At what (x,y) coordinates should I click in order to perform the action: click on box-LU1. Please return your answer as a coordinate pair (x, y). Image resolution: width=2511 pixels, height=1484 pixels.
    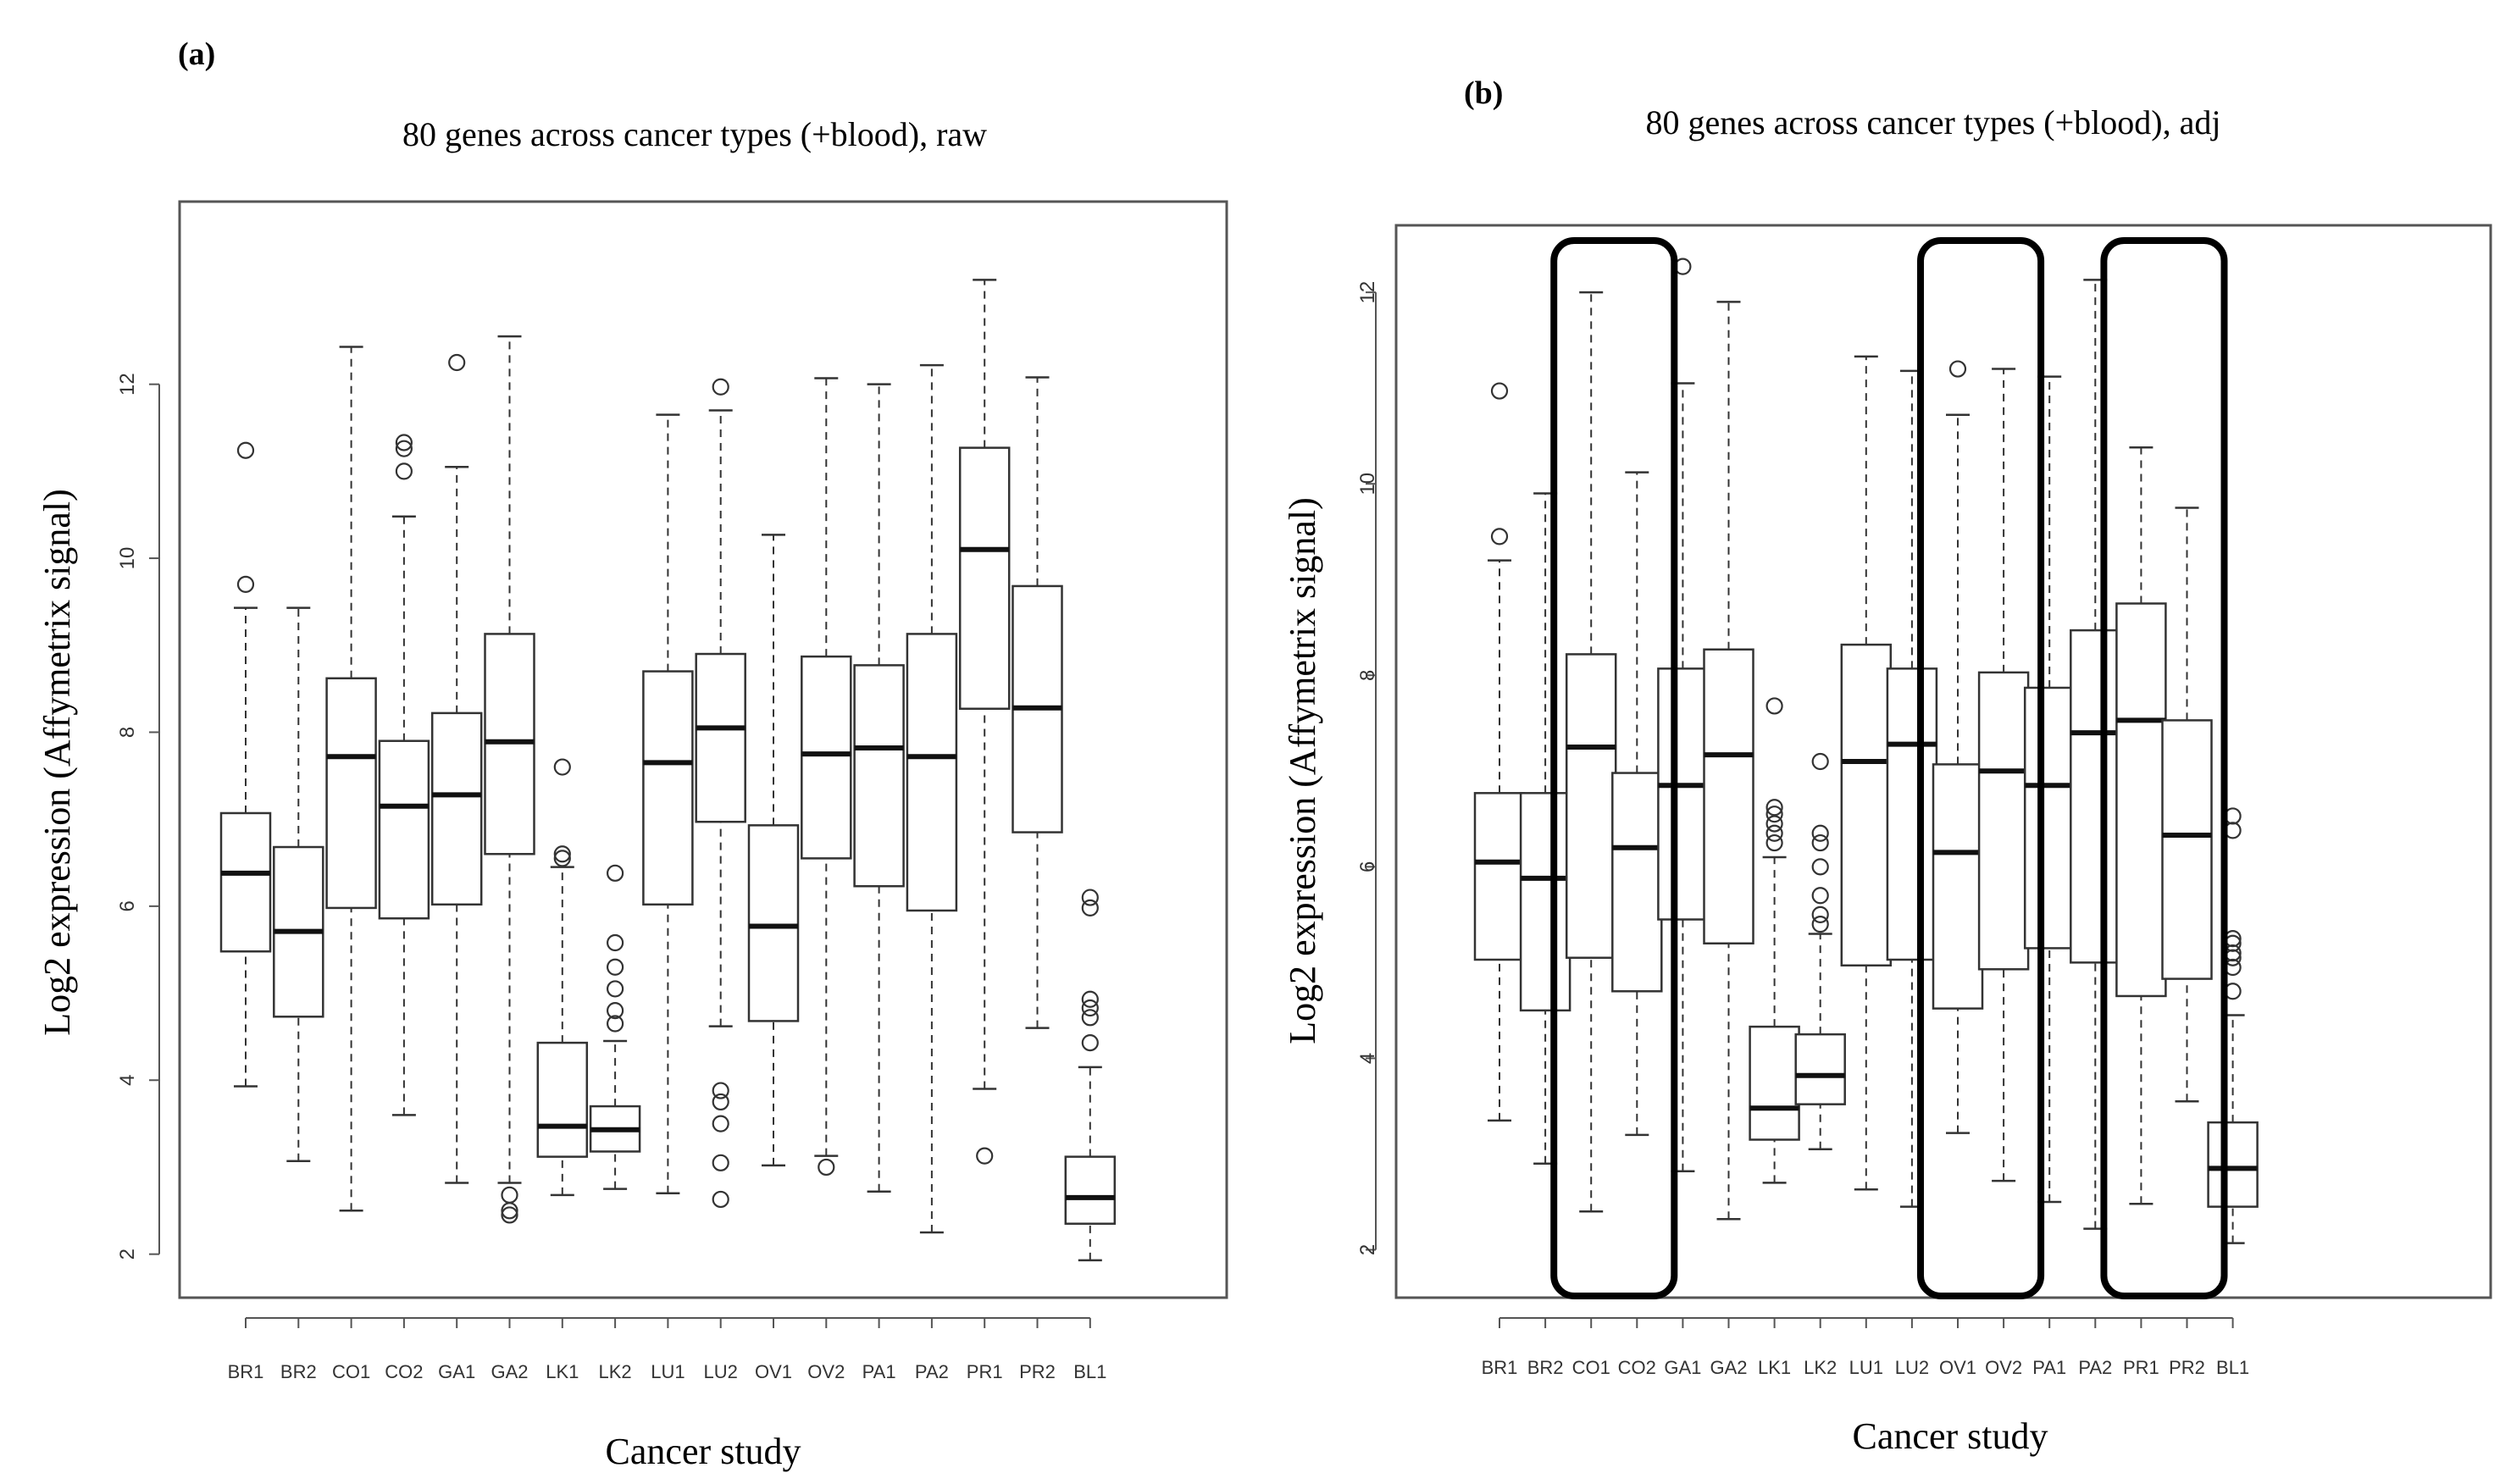
    Looking at the image, I should click on (668, 804).